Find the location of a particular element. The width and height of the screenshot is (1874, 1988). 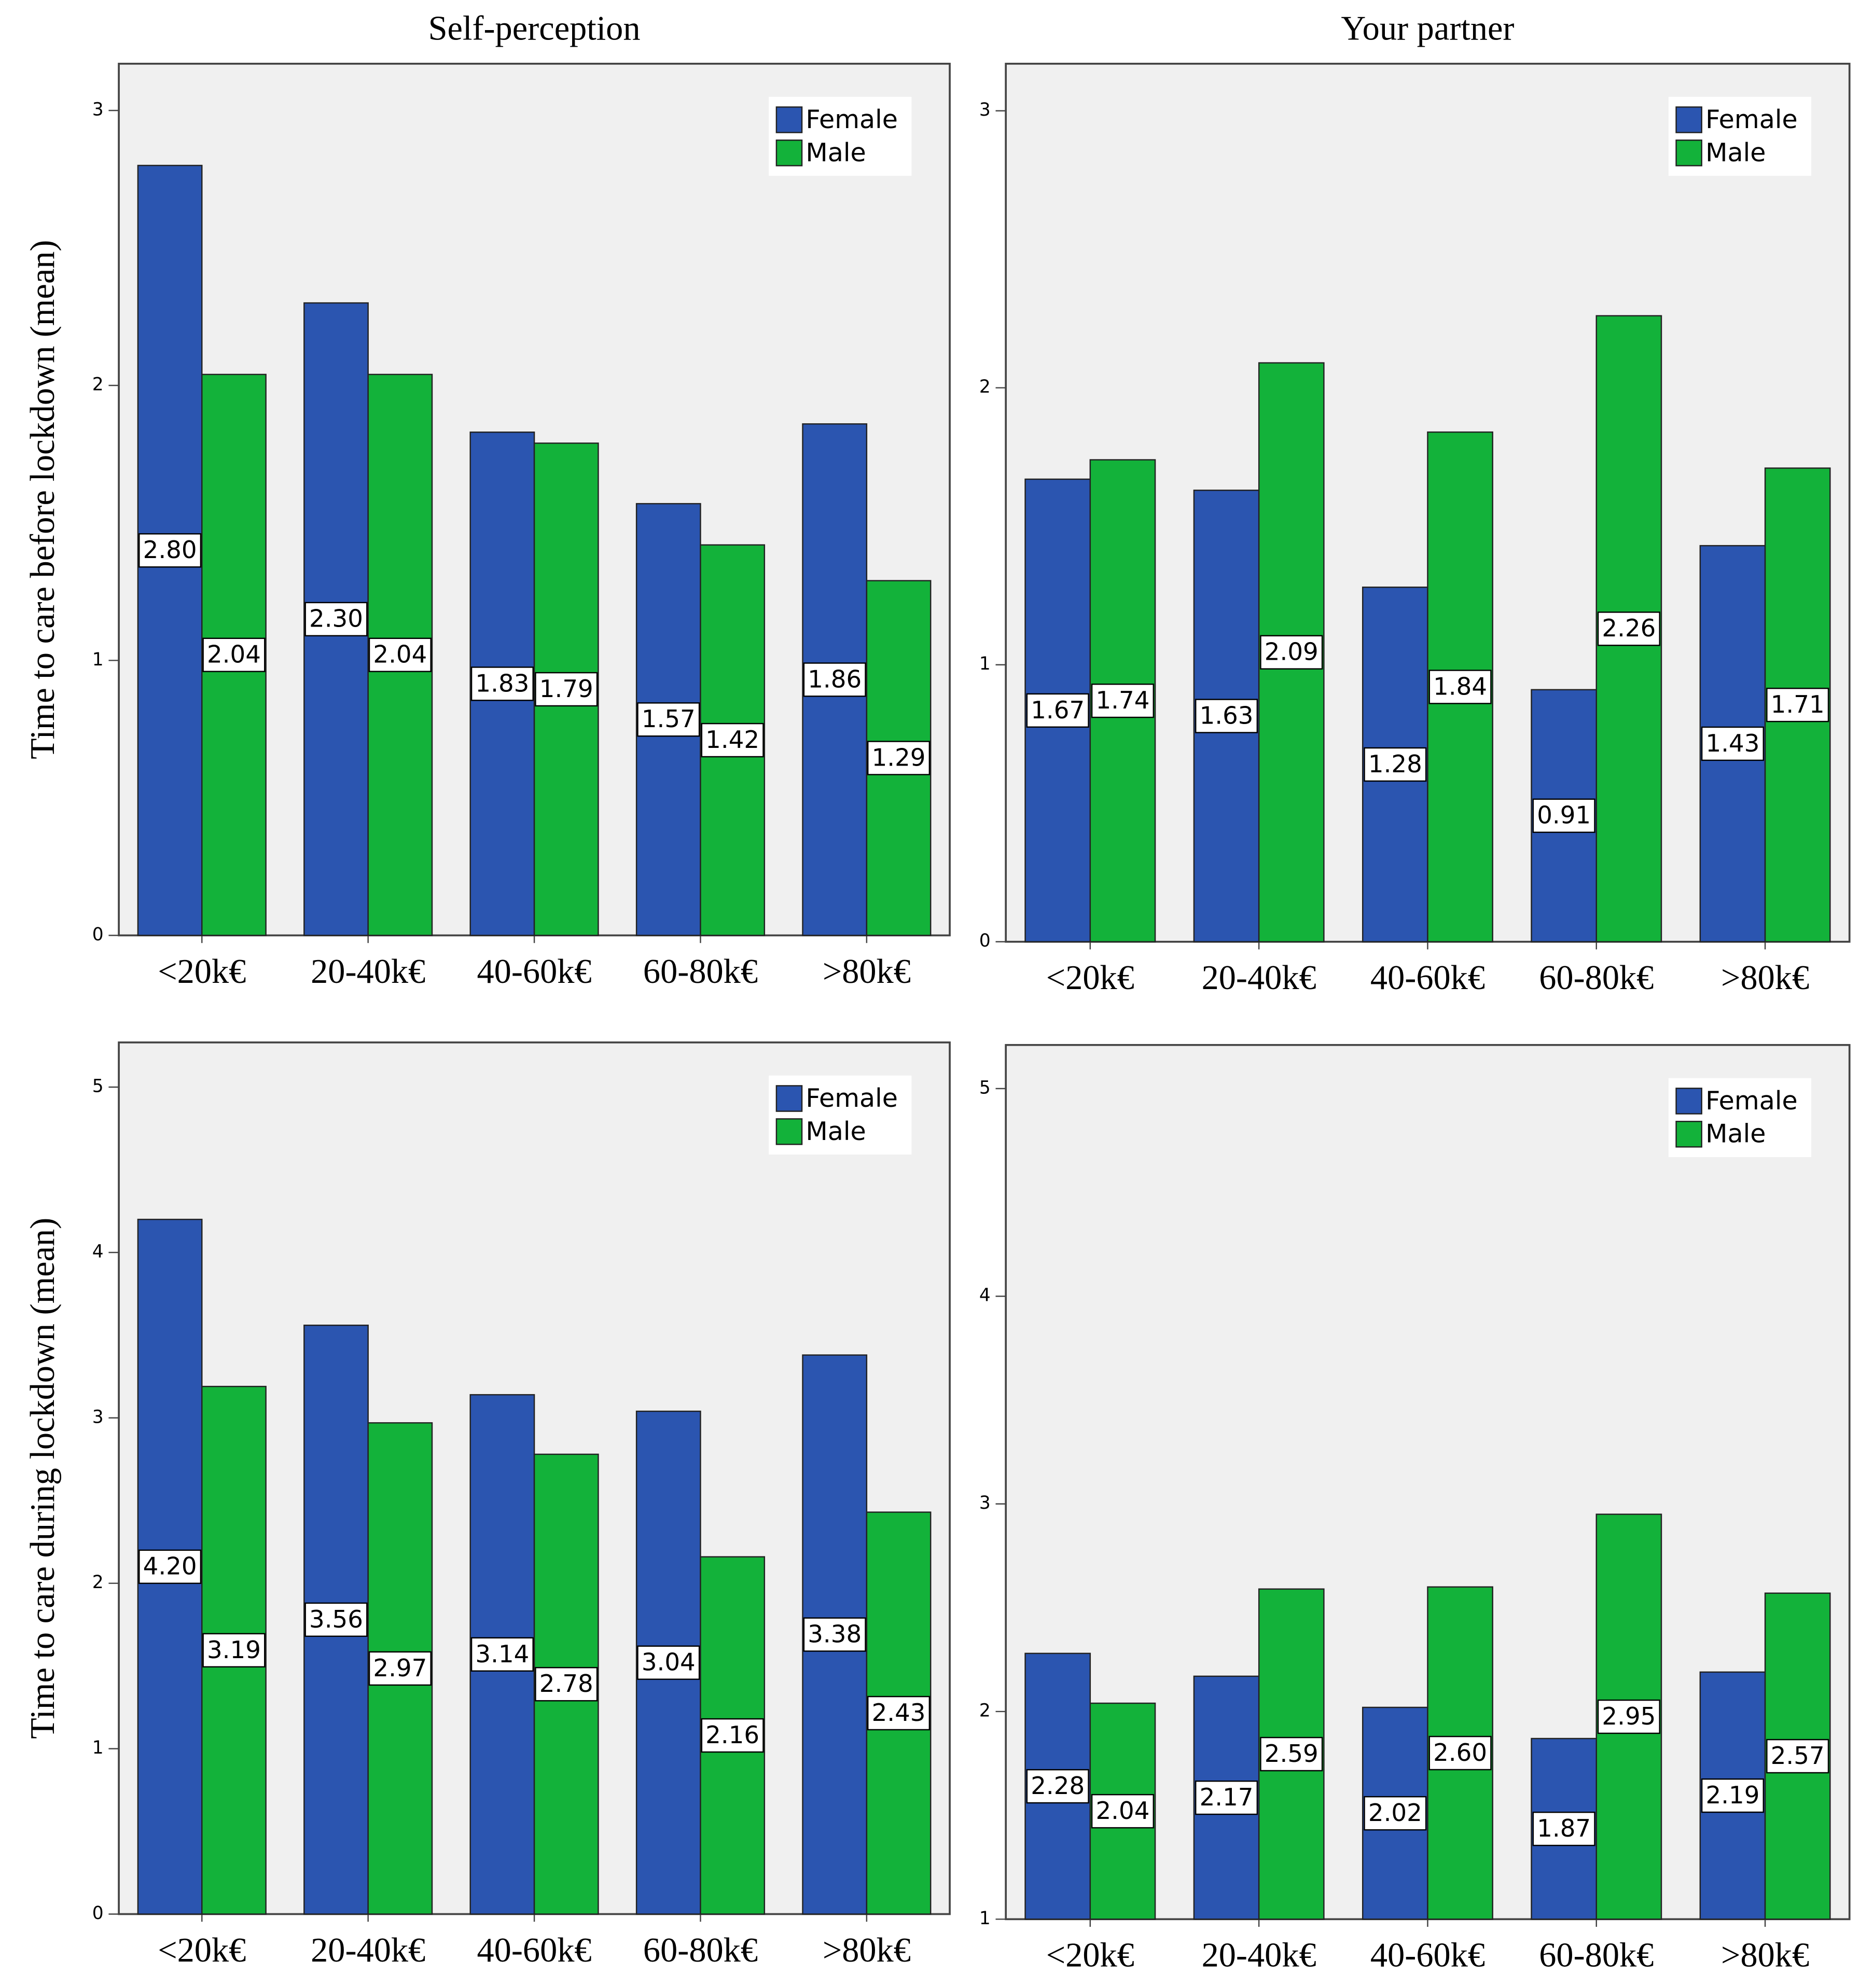

data-label: 1.74 is located at coordinates (1122, 701).